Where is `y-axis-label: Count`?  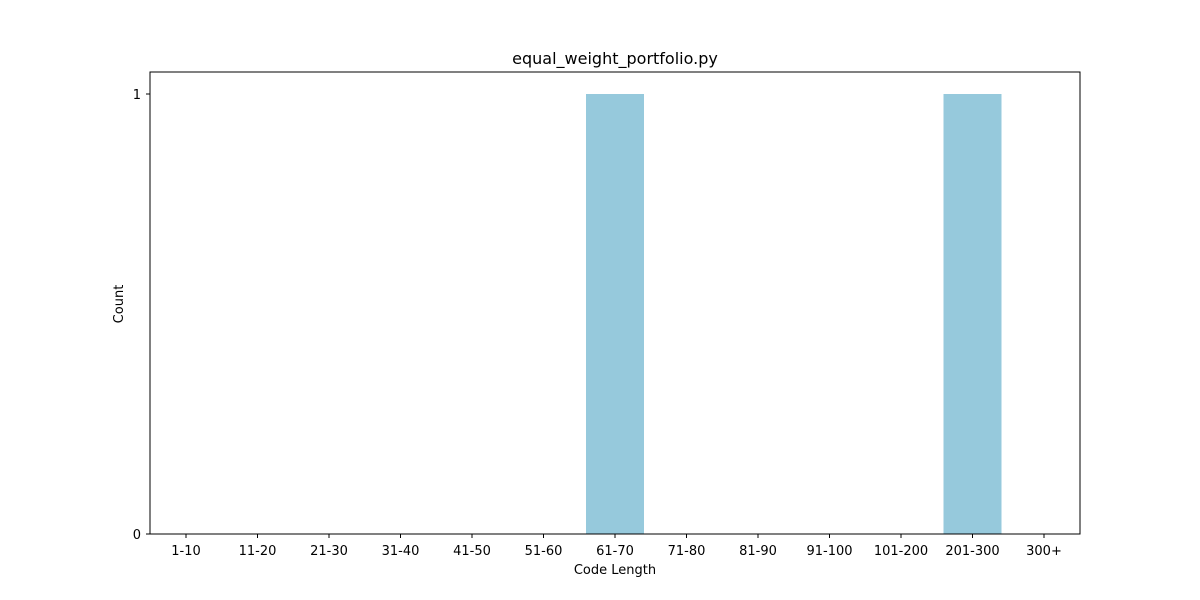 y-axis-label: Count is located at coordinates (119, 304).